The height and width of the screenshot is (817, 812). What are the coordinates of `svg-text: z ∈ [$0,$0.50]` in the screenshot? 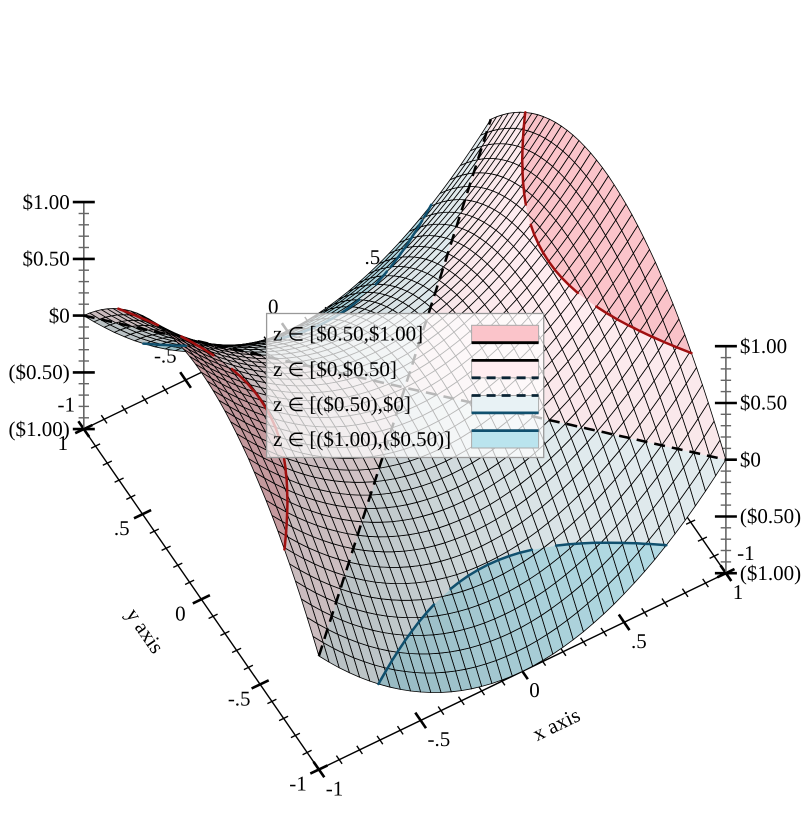 It's located at (335, 369).